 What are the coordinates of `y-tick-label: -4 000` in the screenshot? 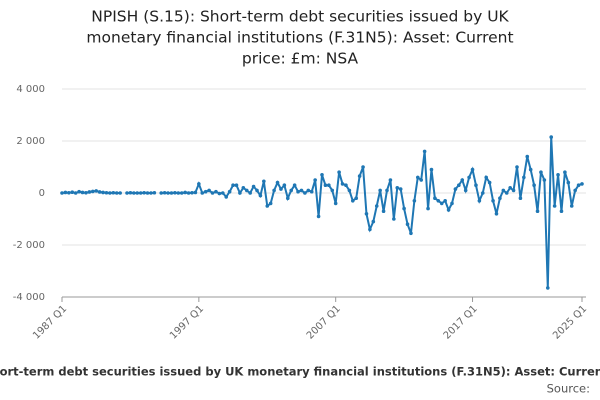 It's located at (29, 297).